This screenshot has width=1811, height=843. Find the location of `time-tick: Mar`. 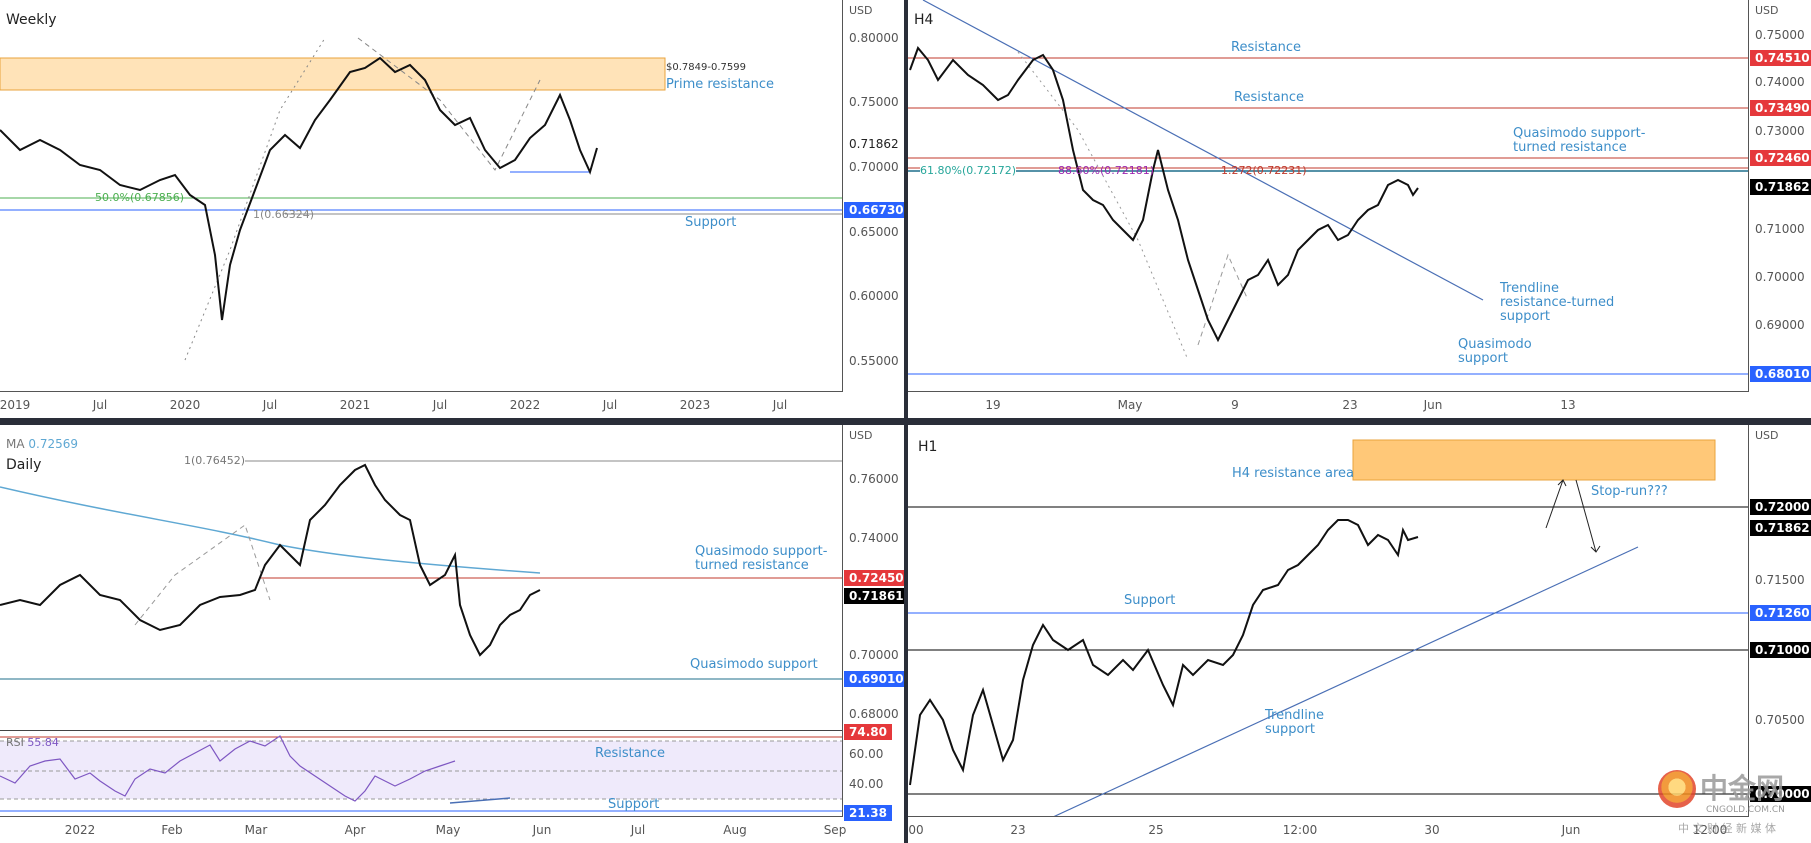

time-tick: Mar is located at coordinates (256, 830).